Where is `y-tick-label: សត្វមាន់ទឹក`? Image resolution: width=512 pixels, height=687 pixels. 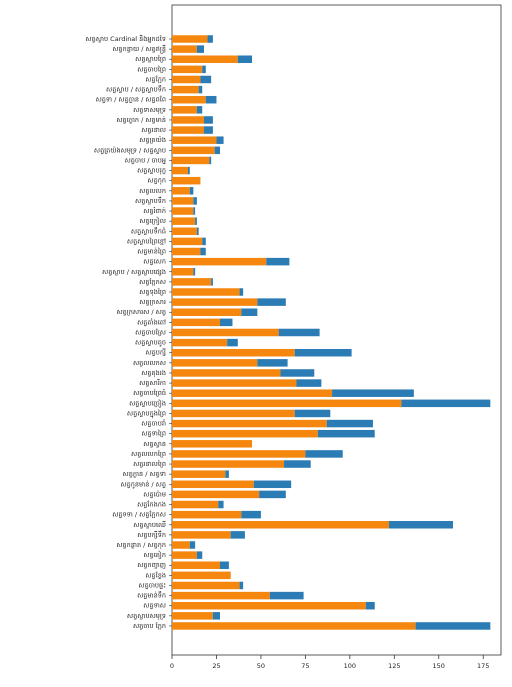 y-tick-label: សត្វមាន់ទឹក is located at coordinates (151, 595).